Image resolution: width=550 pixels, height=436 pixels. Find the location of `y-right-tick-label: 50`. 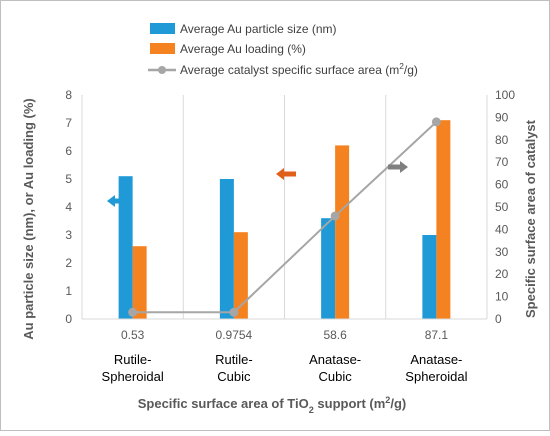

y-right-tick-label: 50 is located at coordinates (502, 207).